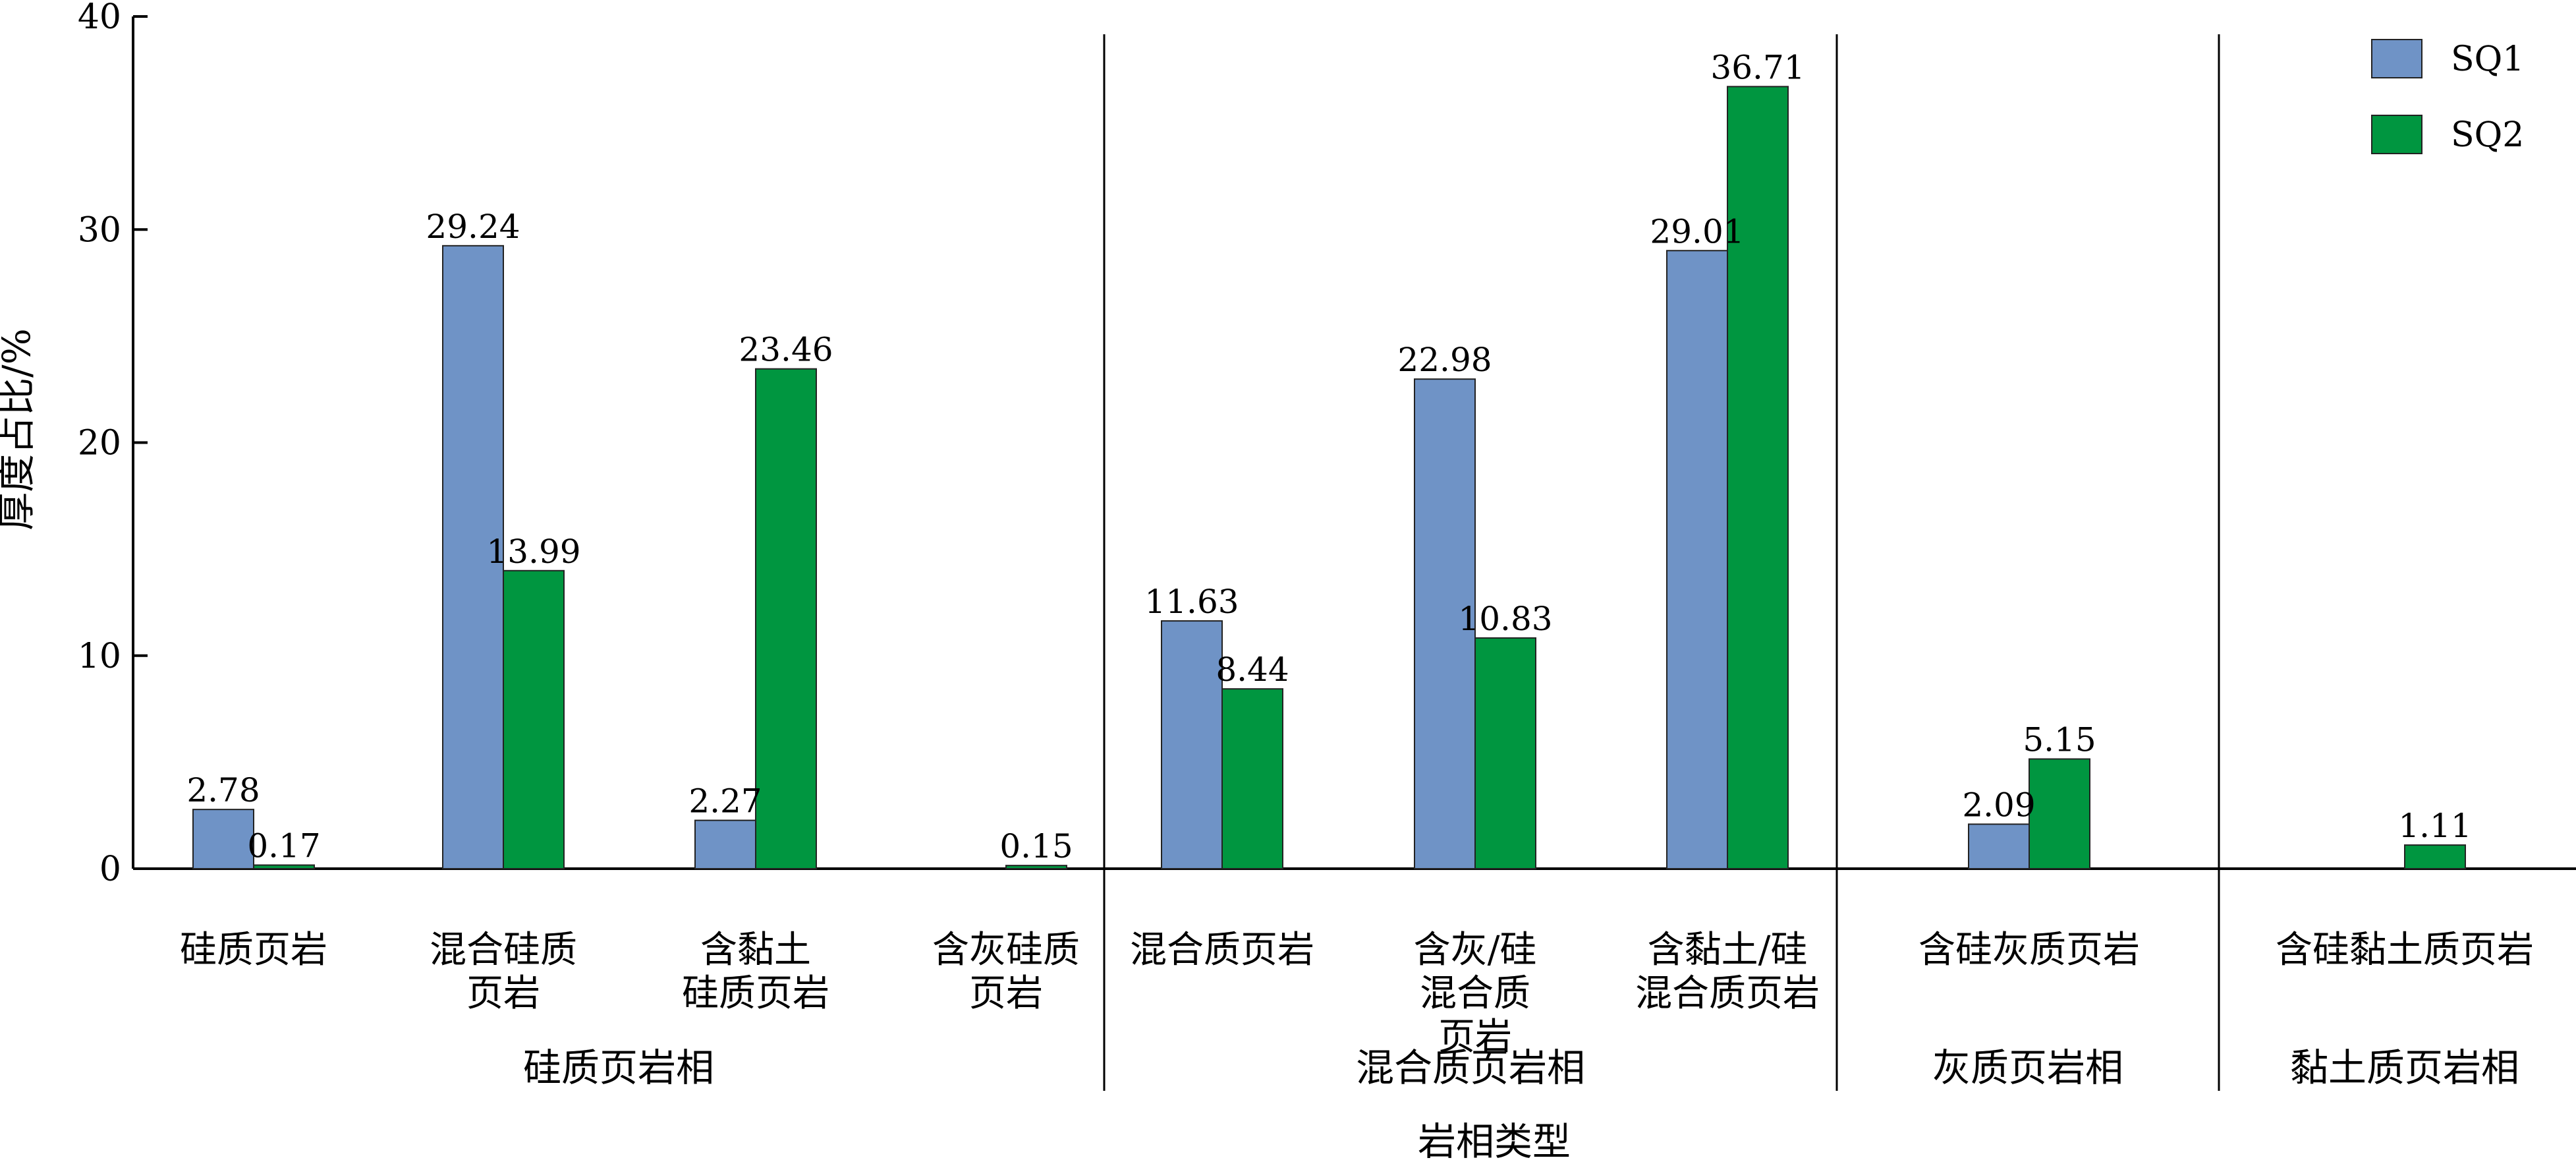 The height and width of the screenshot is (1162, 2576). What do you see at coordinates (2487, 135) in the screenshot?
I see `legend-label-sq2: SQ2` at bounding box center [2487, 135].